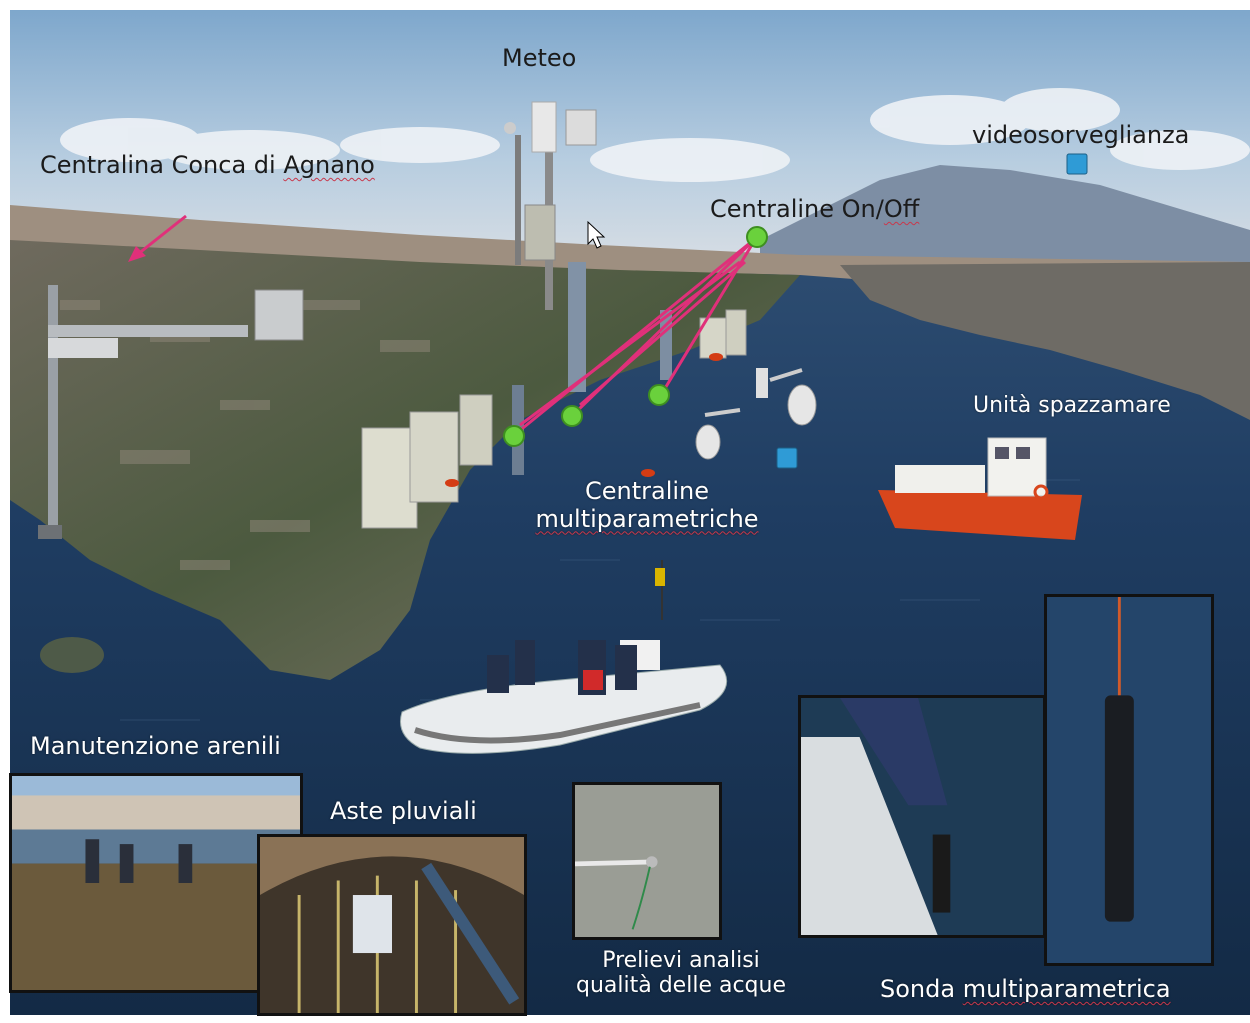 This screenshot has height=1023, width=1250. I want to click on label-centralina-agnano: Centralina Conca di Agnano, so click(207, 165).